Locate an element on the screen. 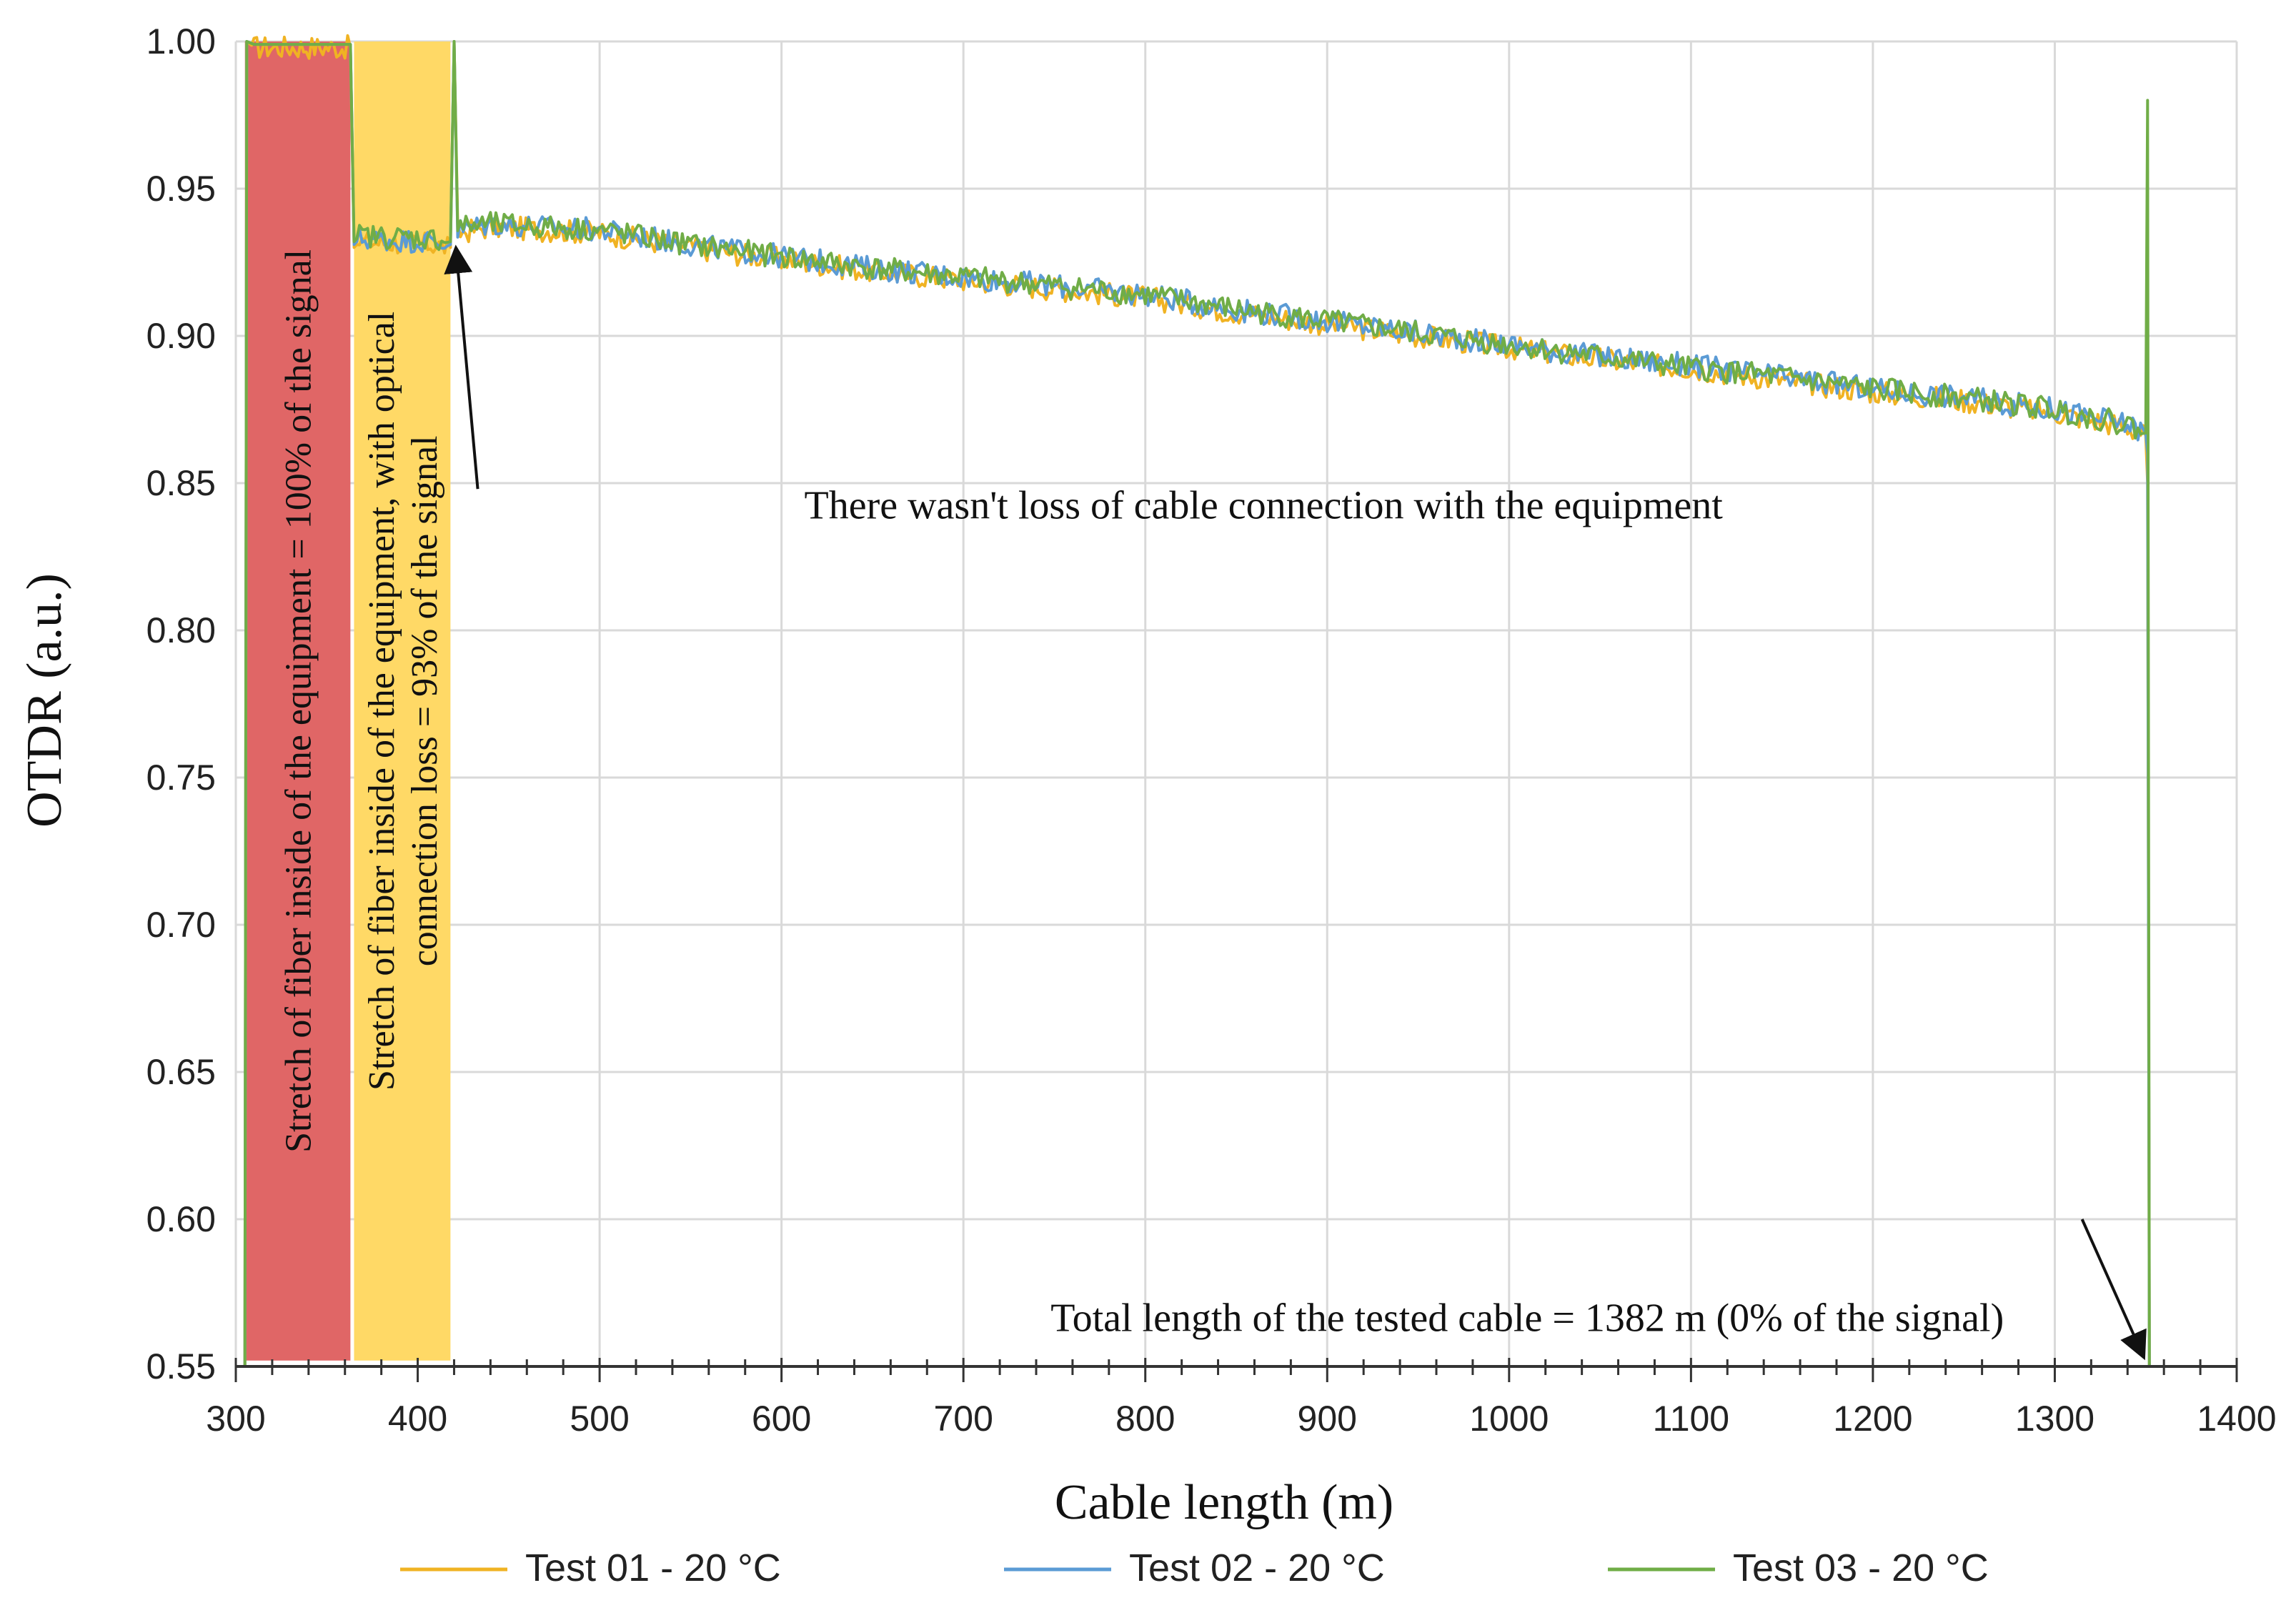  y-tick-label-4: 0.75 is located at coordinates (181, 778).